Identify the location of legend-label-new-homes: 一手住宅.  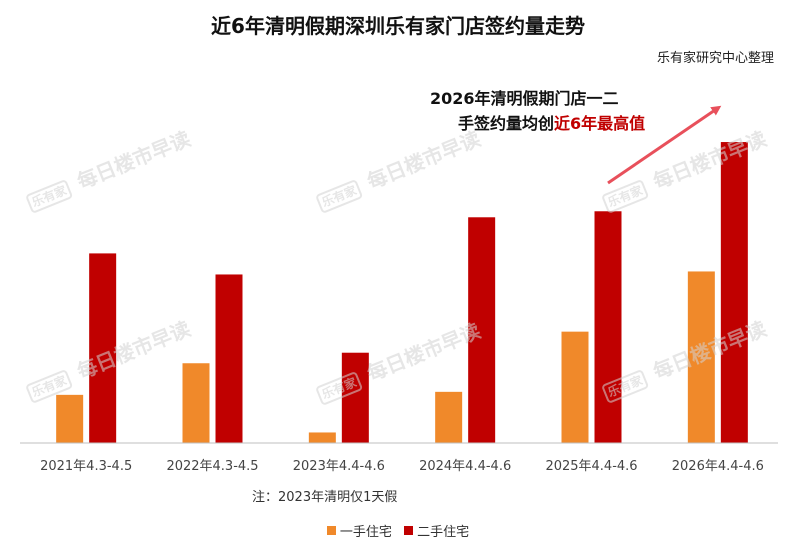
(365, 532).